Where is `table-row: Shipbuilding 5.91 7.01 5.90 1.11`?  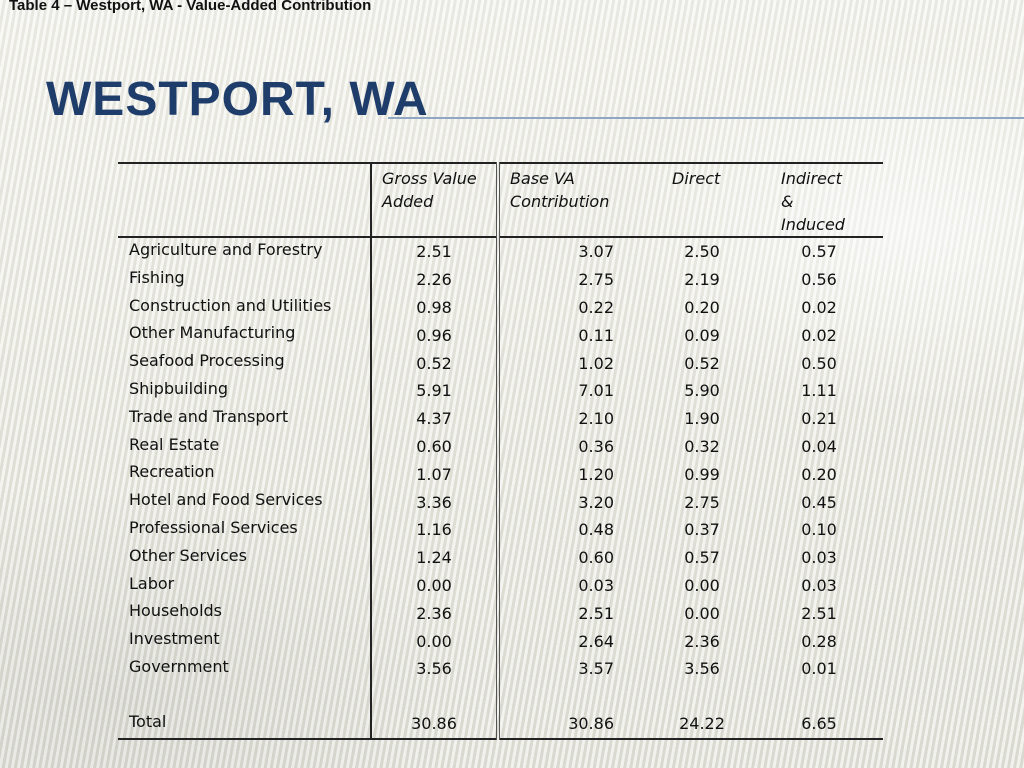 table-row: Shipbuilding 5.91 7.01 5.90 1.11 is located at coordinates (500, 390).